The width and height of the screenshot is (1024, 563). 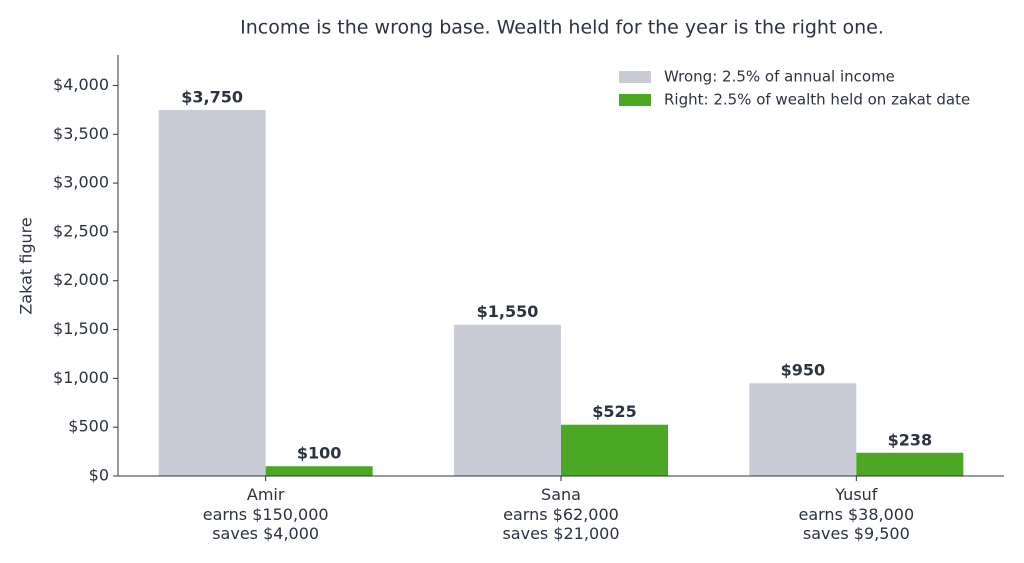 What do you see at coordinates (81, 84) in the screenshot?
I see `y-tick-label: $4,000` at bounding box center [81, 84].